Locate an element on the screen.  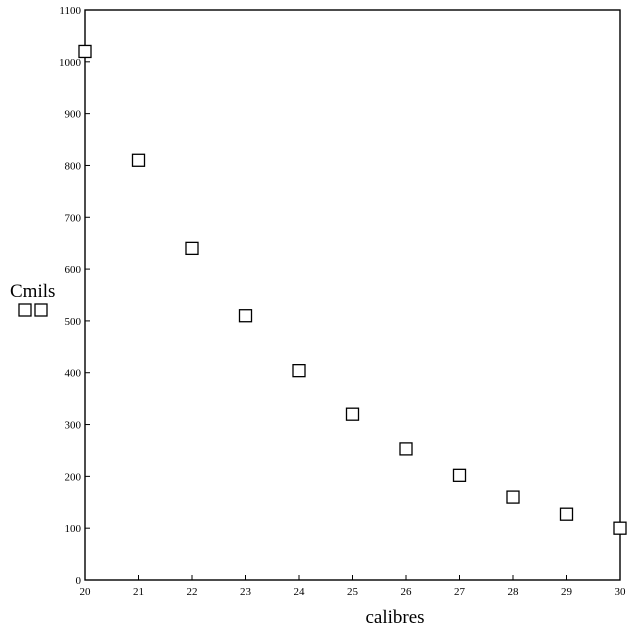
x-tick-label: 22 is located at coordinates (192, 592).